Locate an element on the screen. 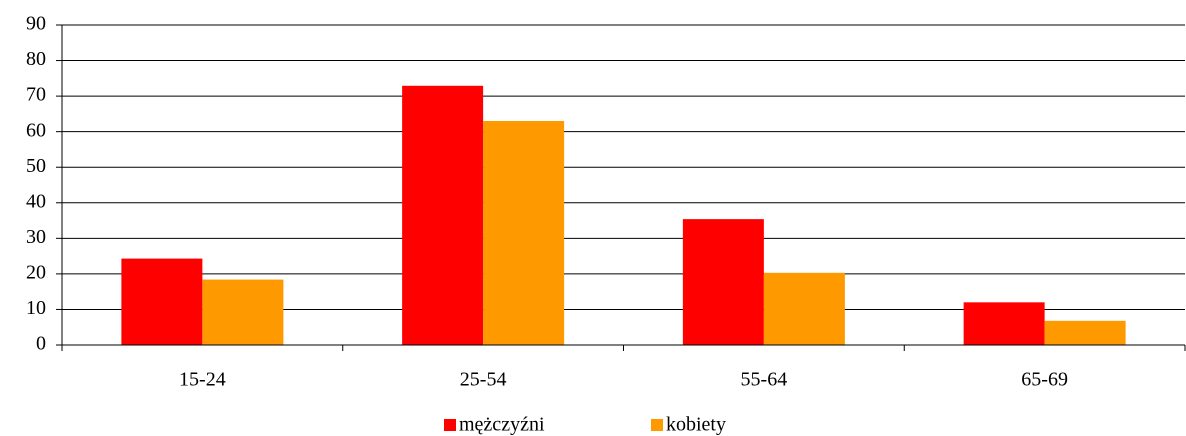  y-tick-label: 20 is located at coordinates (36, 272).